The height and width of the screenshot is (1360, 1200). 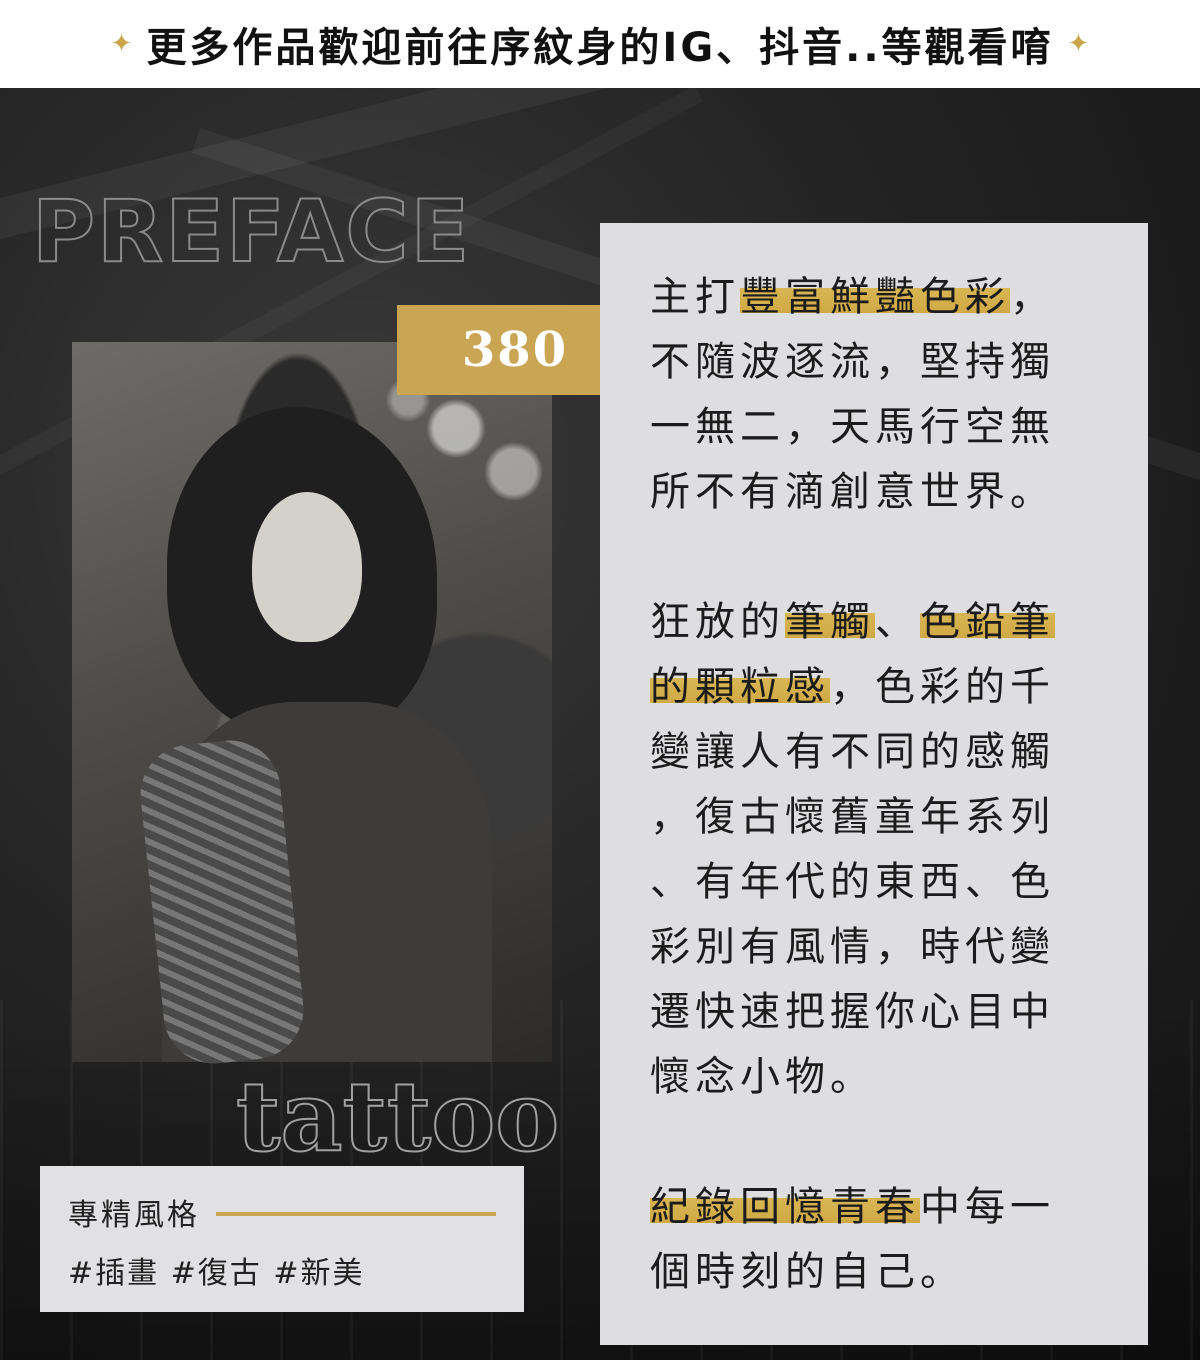 I want to click on text-line: 個時刻的自己。, so click(x=807, y=1272).